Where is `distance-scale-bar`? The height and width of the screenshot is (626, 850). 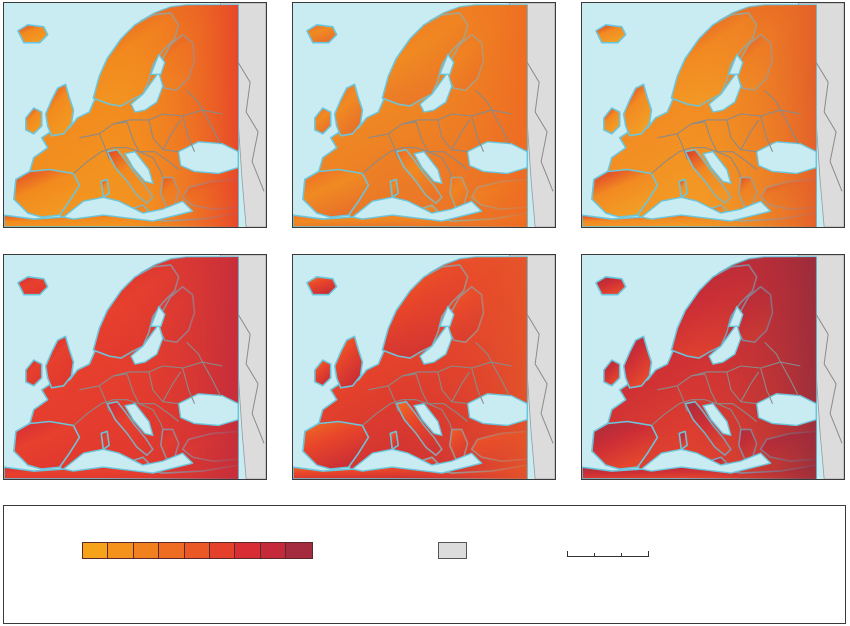
distance-scale-bar is located at coordinates (608, 554).